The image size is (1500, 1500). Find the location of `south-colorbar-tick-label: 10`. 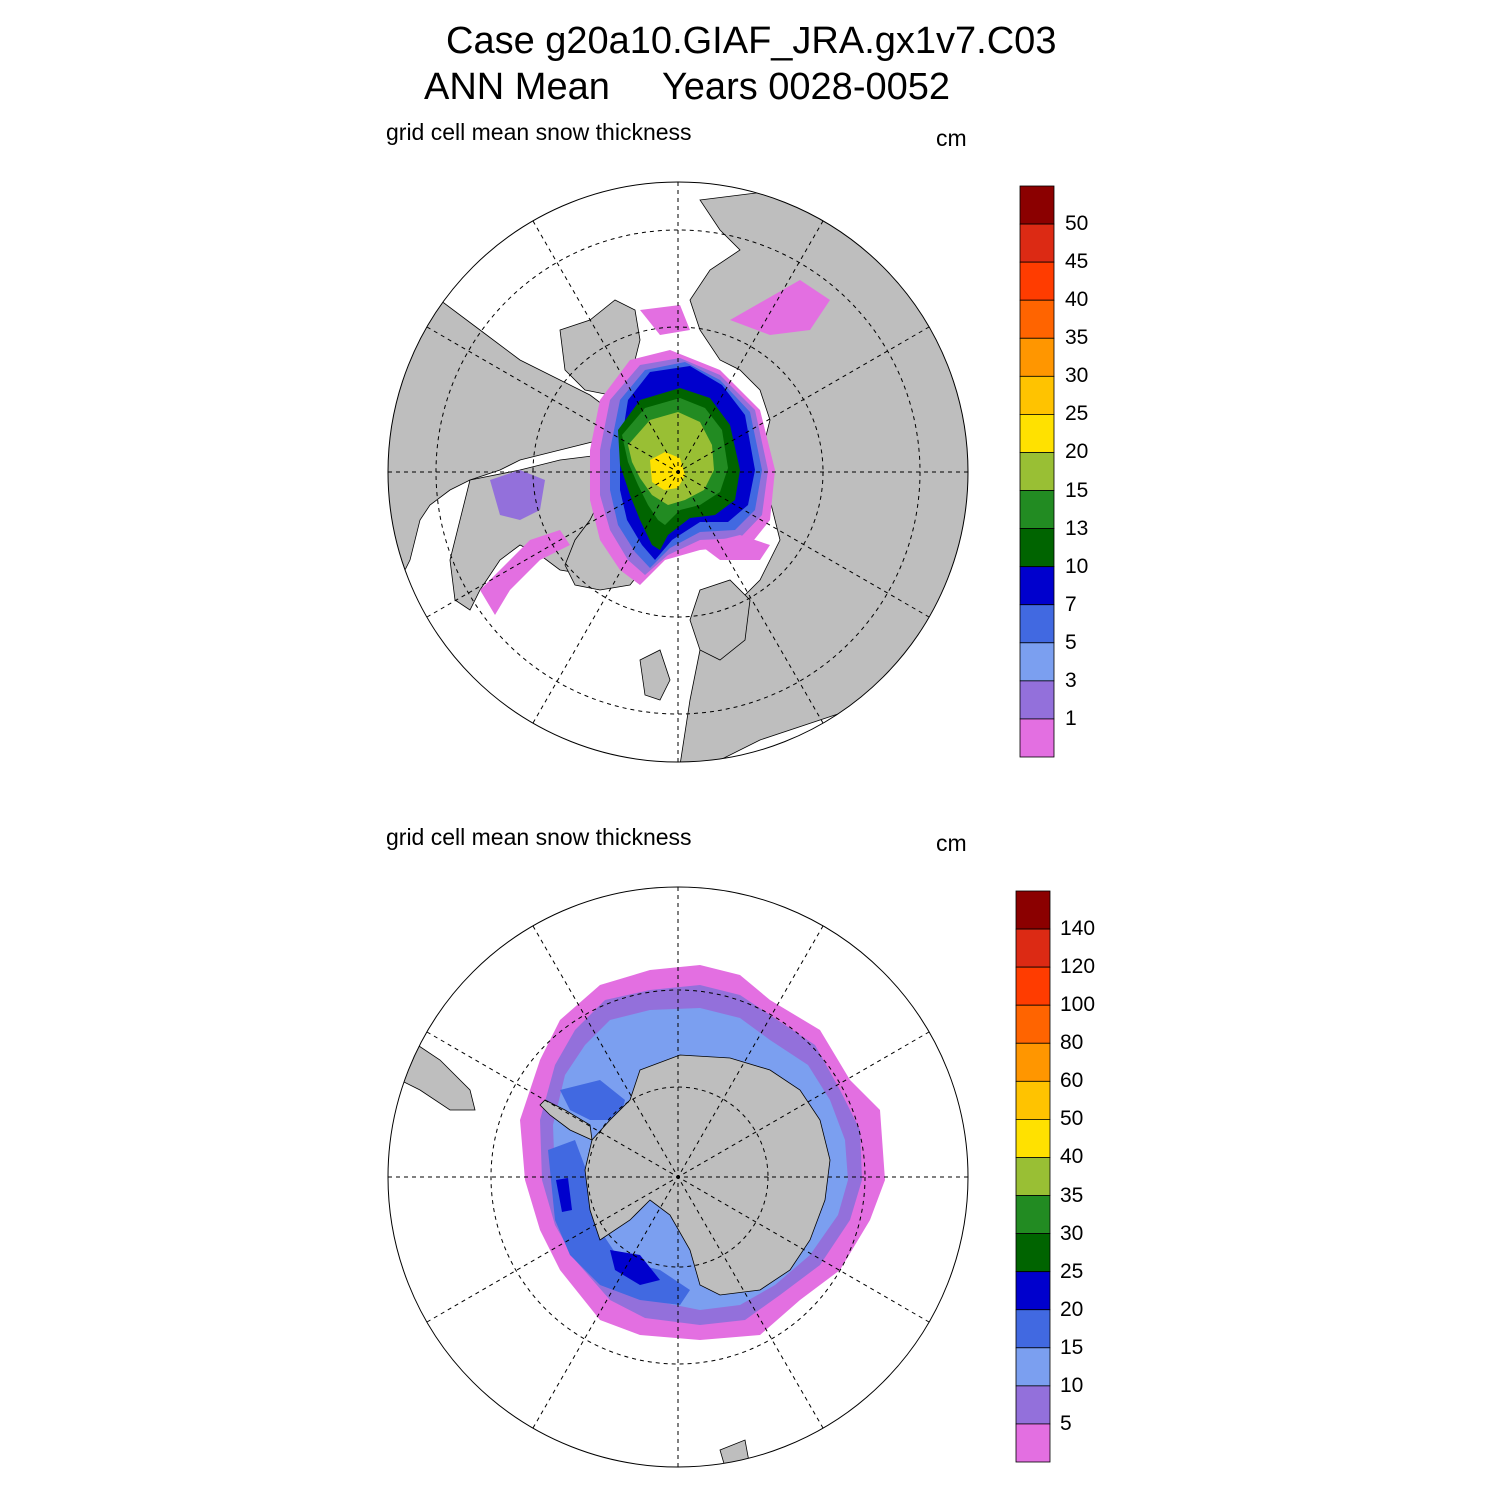

south-colorbar-tick-label: 10 is located at coordinates (1072, 1385).